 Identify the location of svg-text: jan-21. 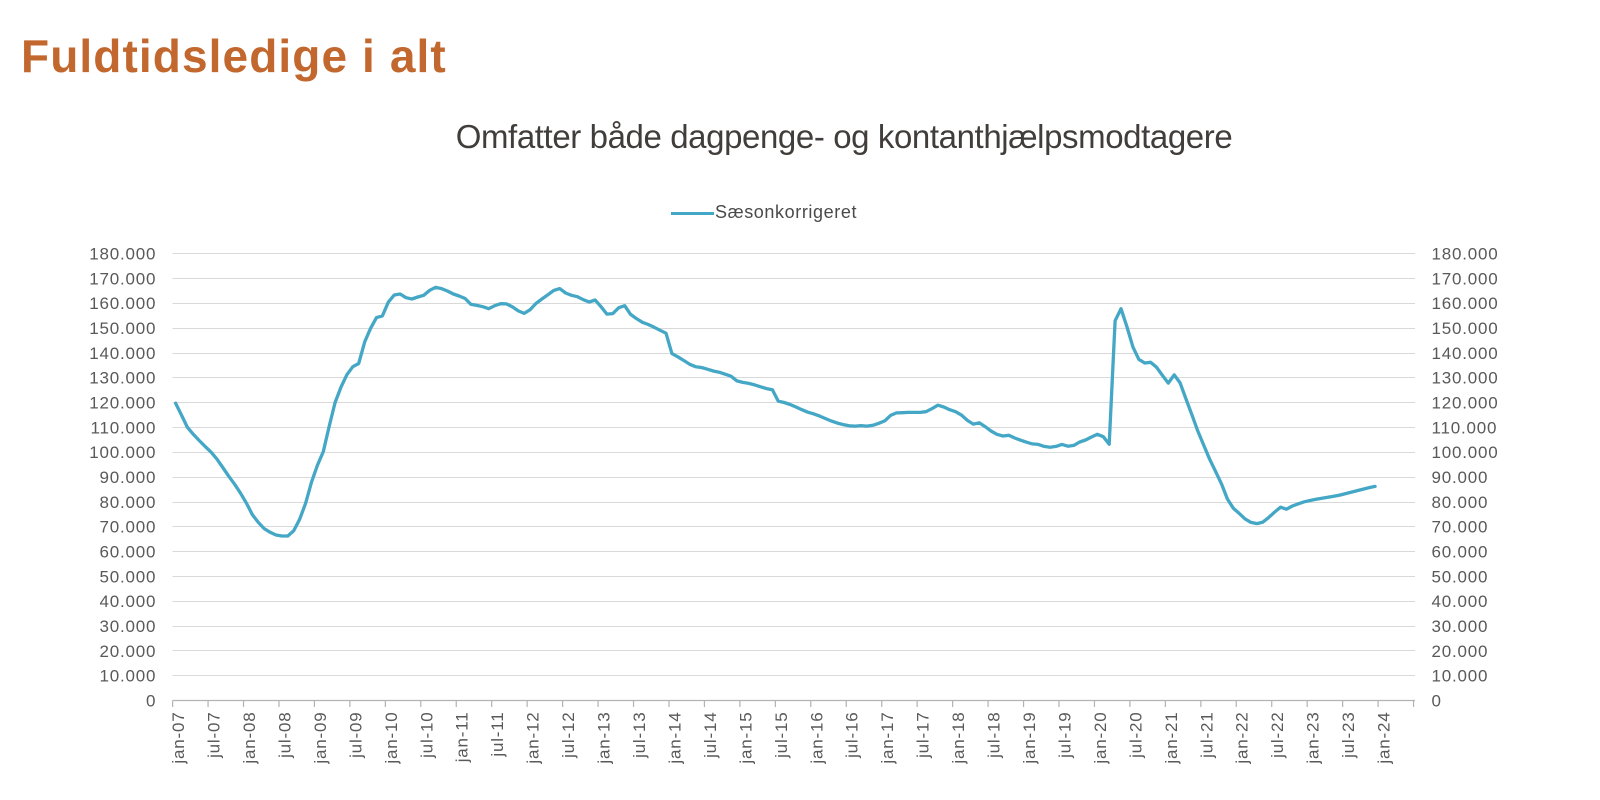
(1171, 738).